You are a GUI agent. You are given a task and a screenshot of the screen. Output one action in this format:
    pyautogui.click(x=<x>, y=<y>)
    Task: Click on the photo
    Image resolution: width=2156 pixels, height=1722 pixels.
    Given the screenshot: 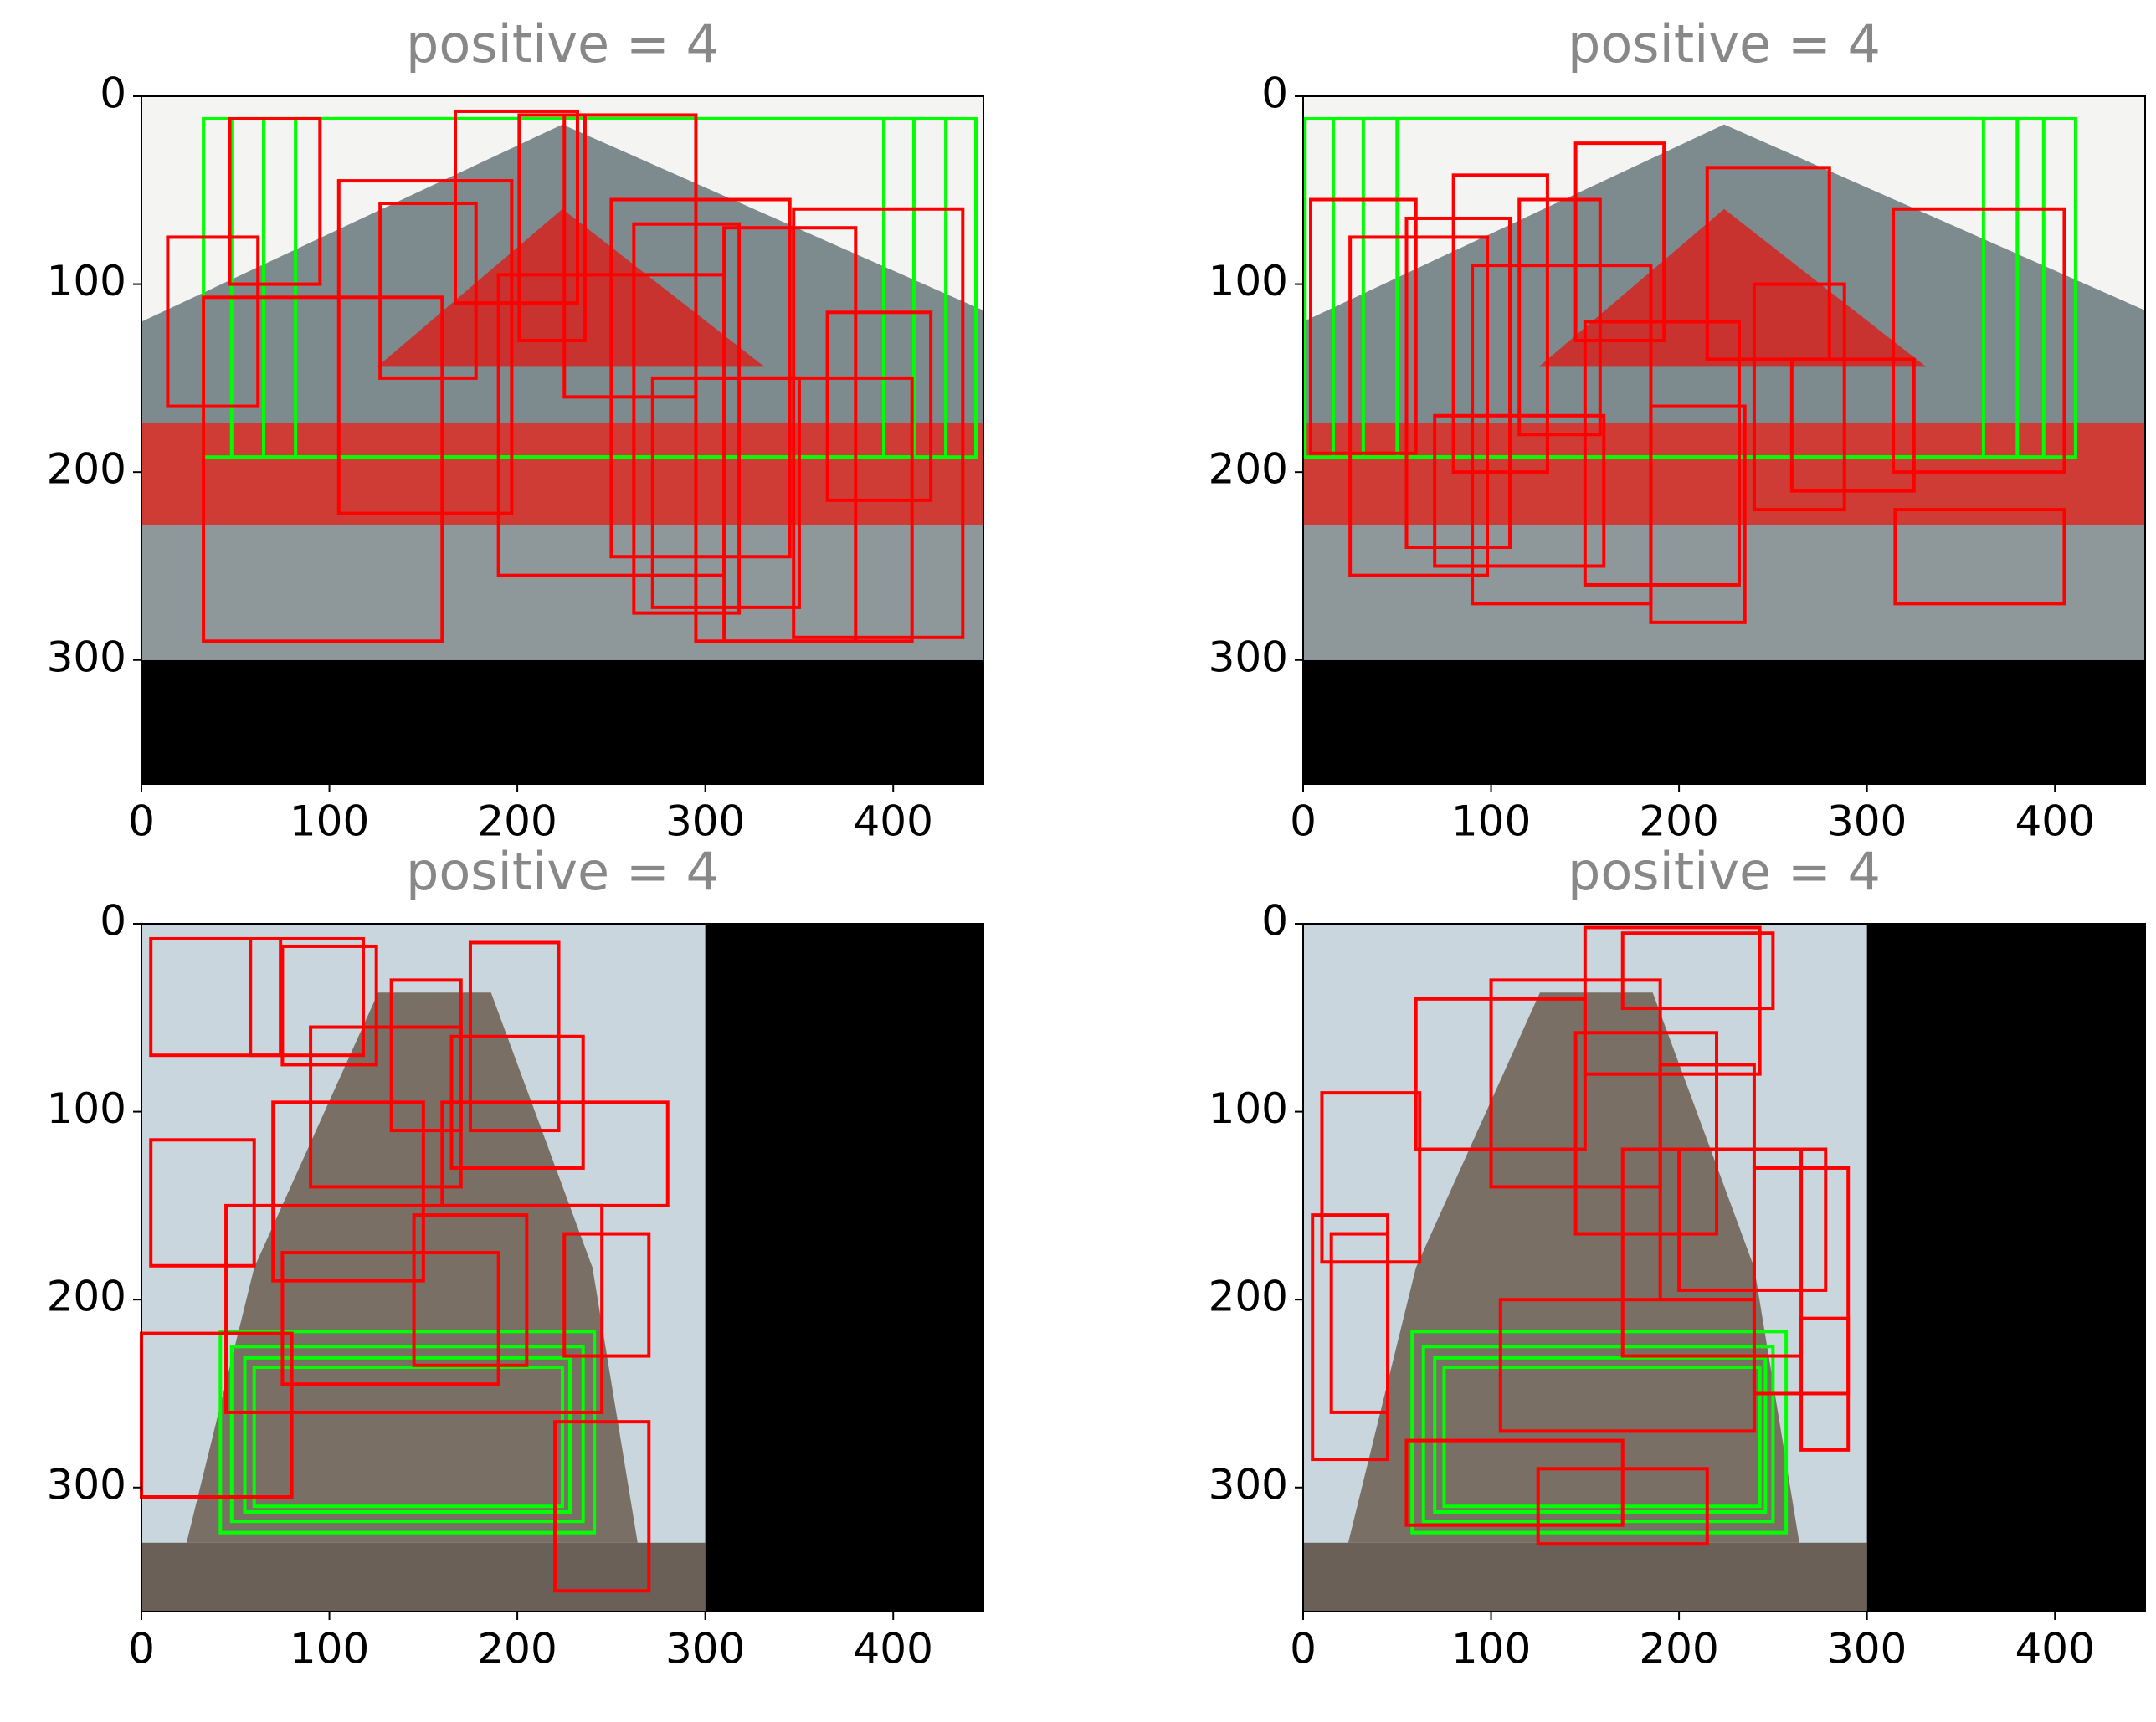 What is the action you would take?
    pyautogui.click(x=1724, y=378)
    